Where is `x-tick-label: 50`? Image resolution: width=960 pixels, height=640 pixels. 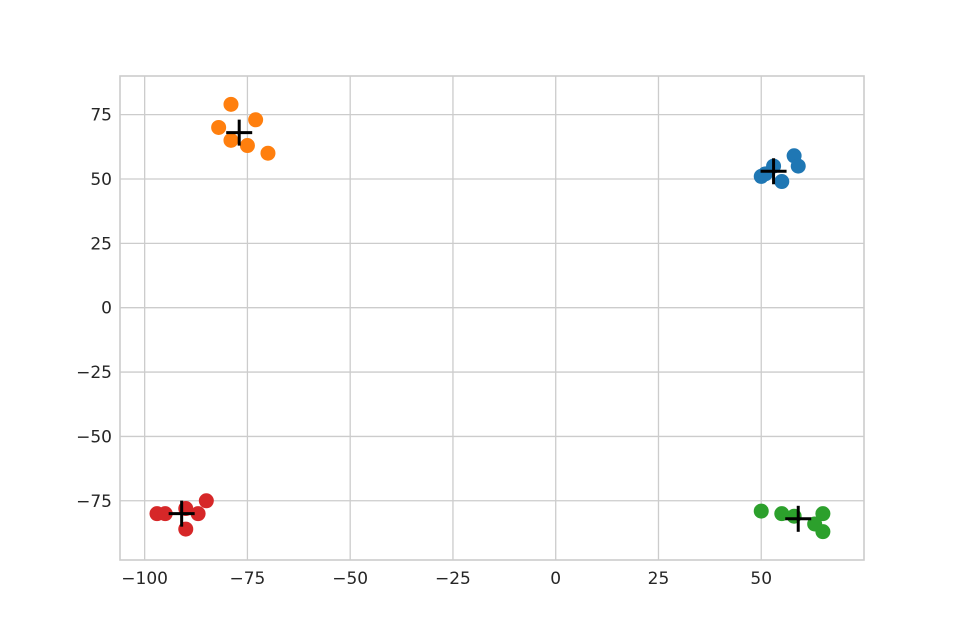
x-tick-label: 50 is located at coordinates (761, 579).